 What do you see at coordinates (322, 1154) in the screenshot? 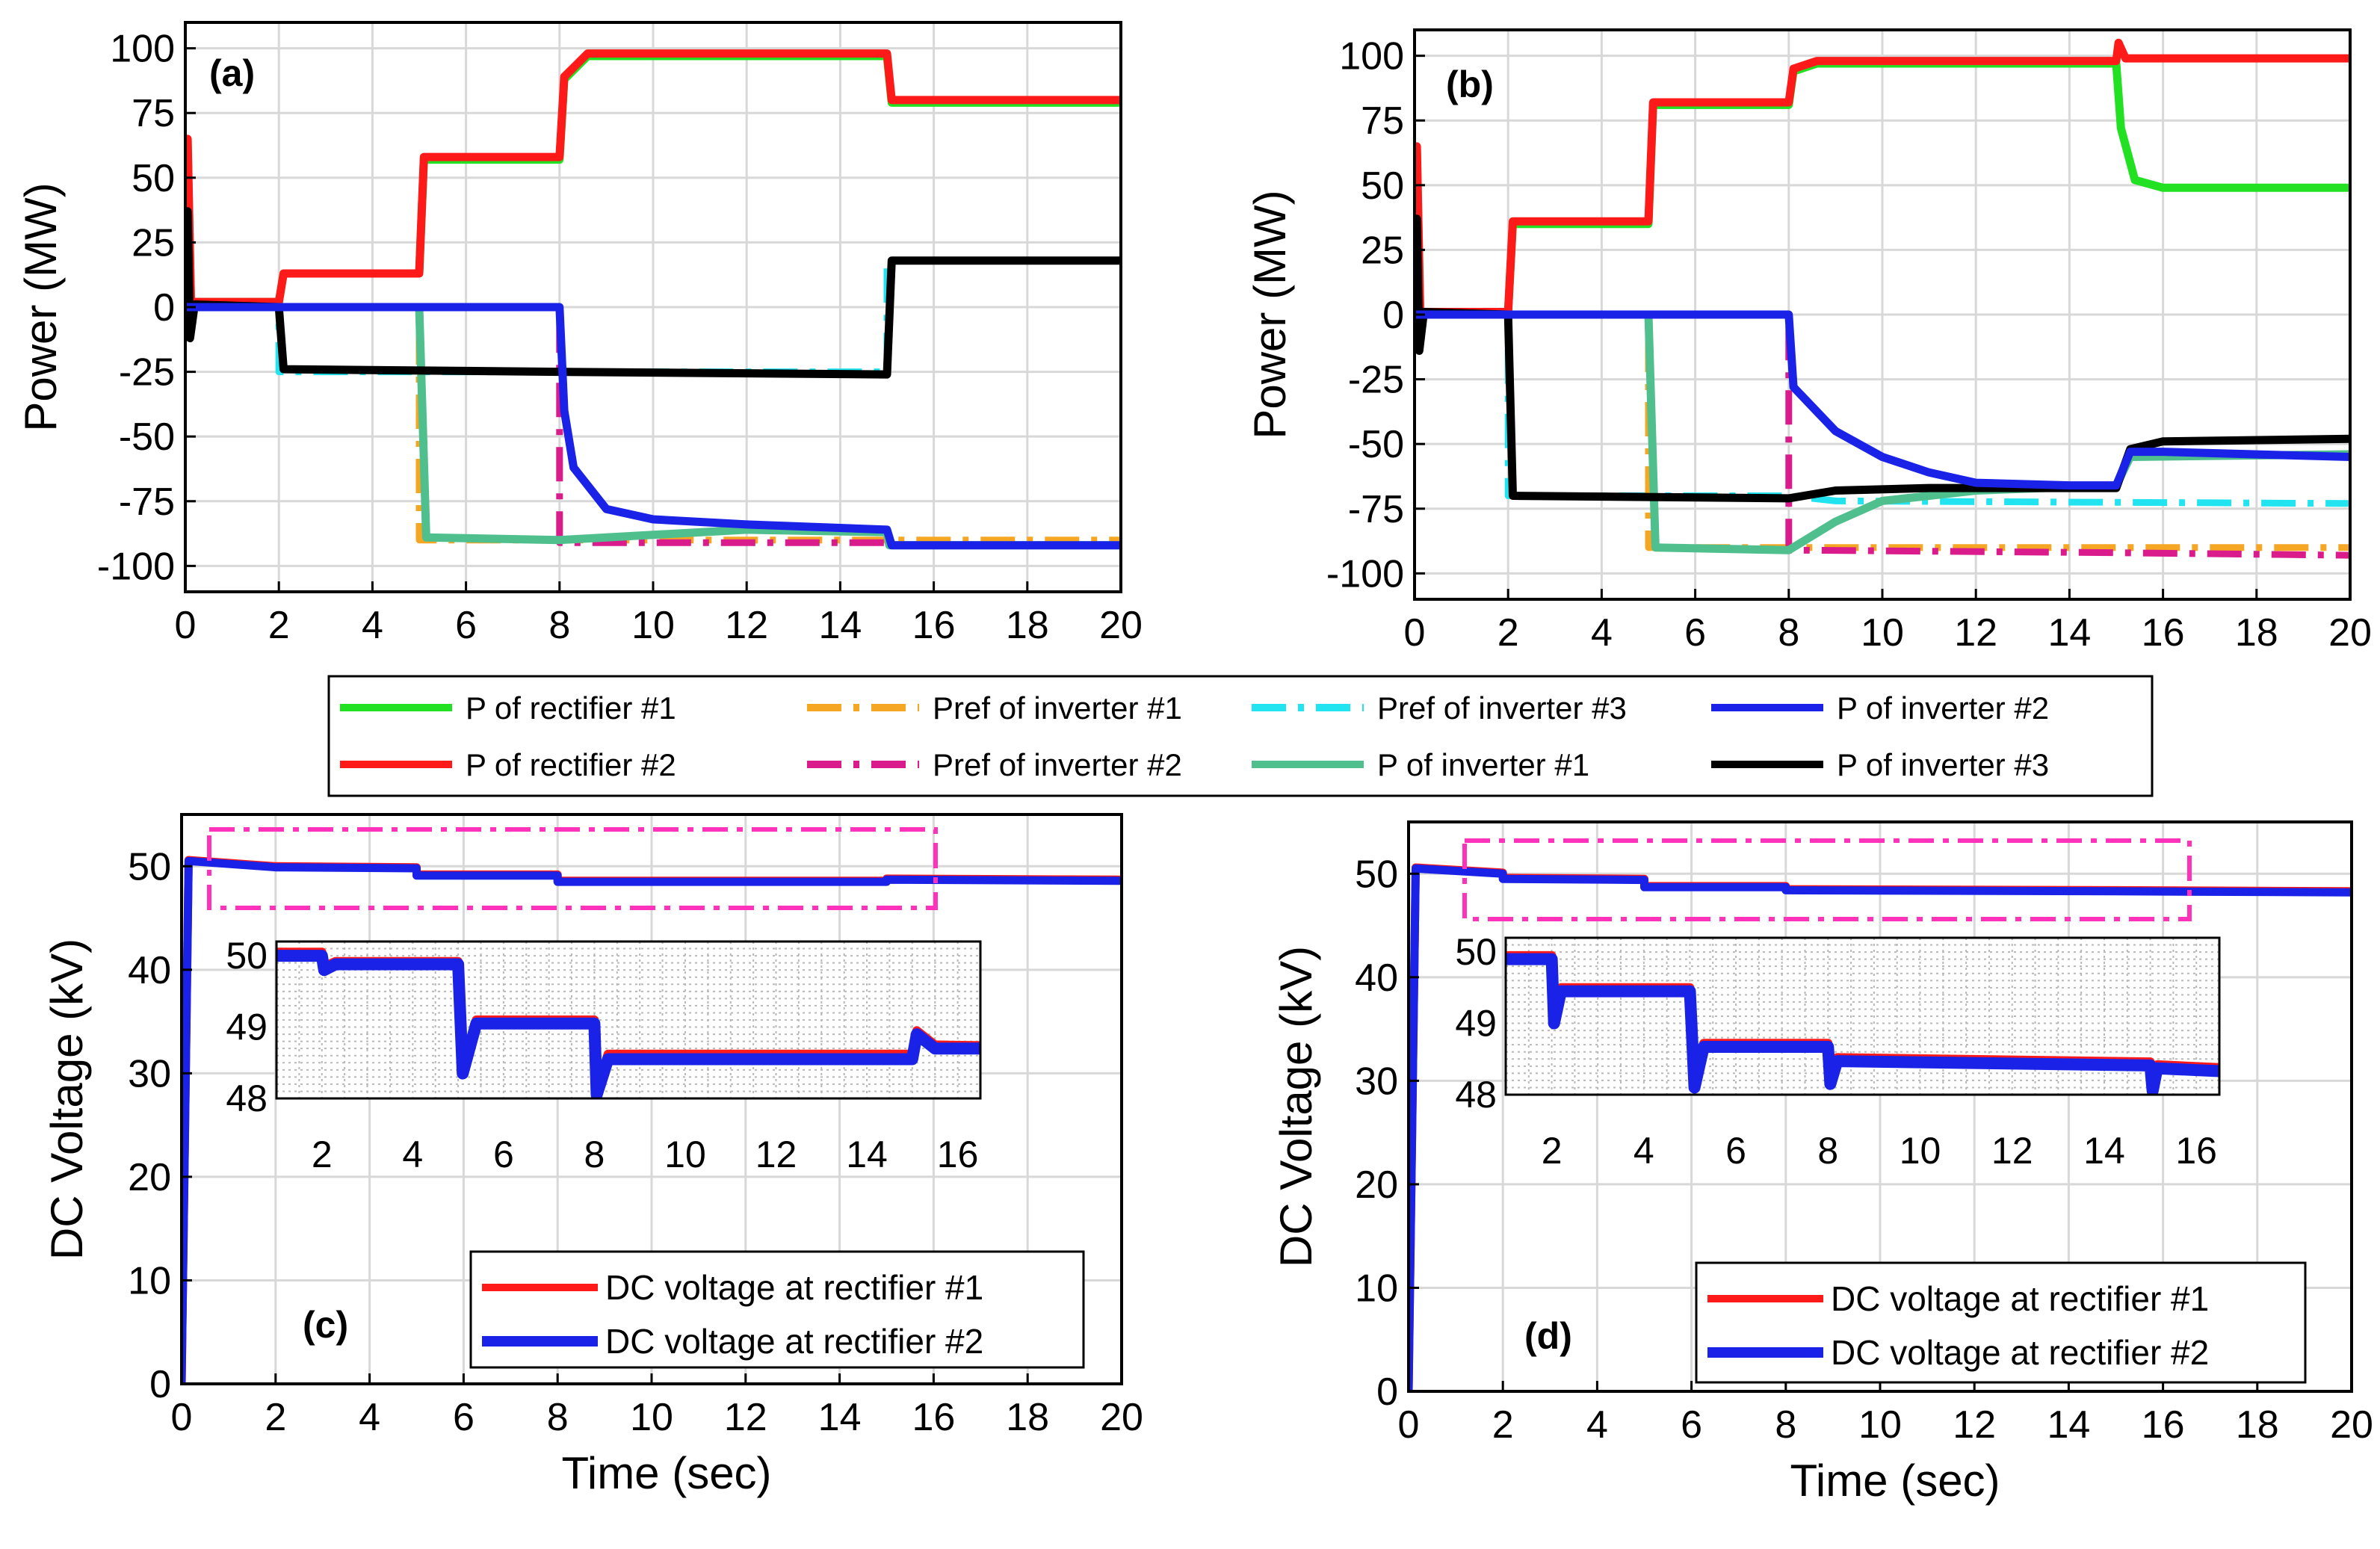
I see `inset-x-tick-label: 2` at bounding box center [322, 1154].